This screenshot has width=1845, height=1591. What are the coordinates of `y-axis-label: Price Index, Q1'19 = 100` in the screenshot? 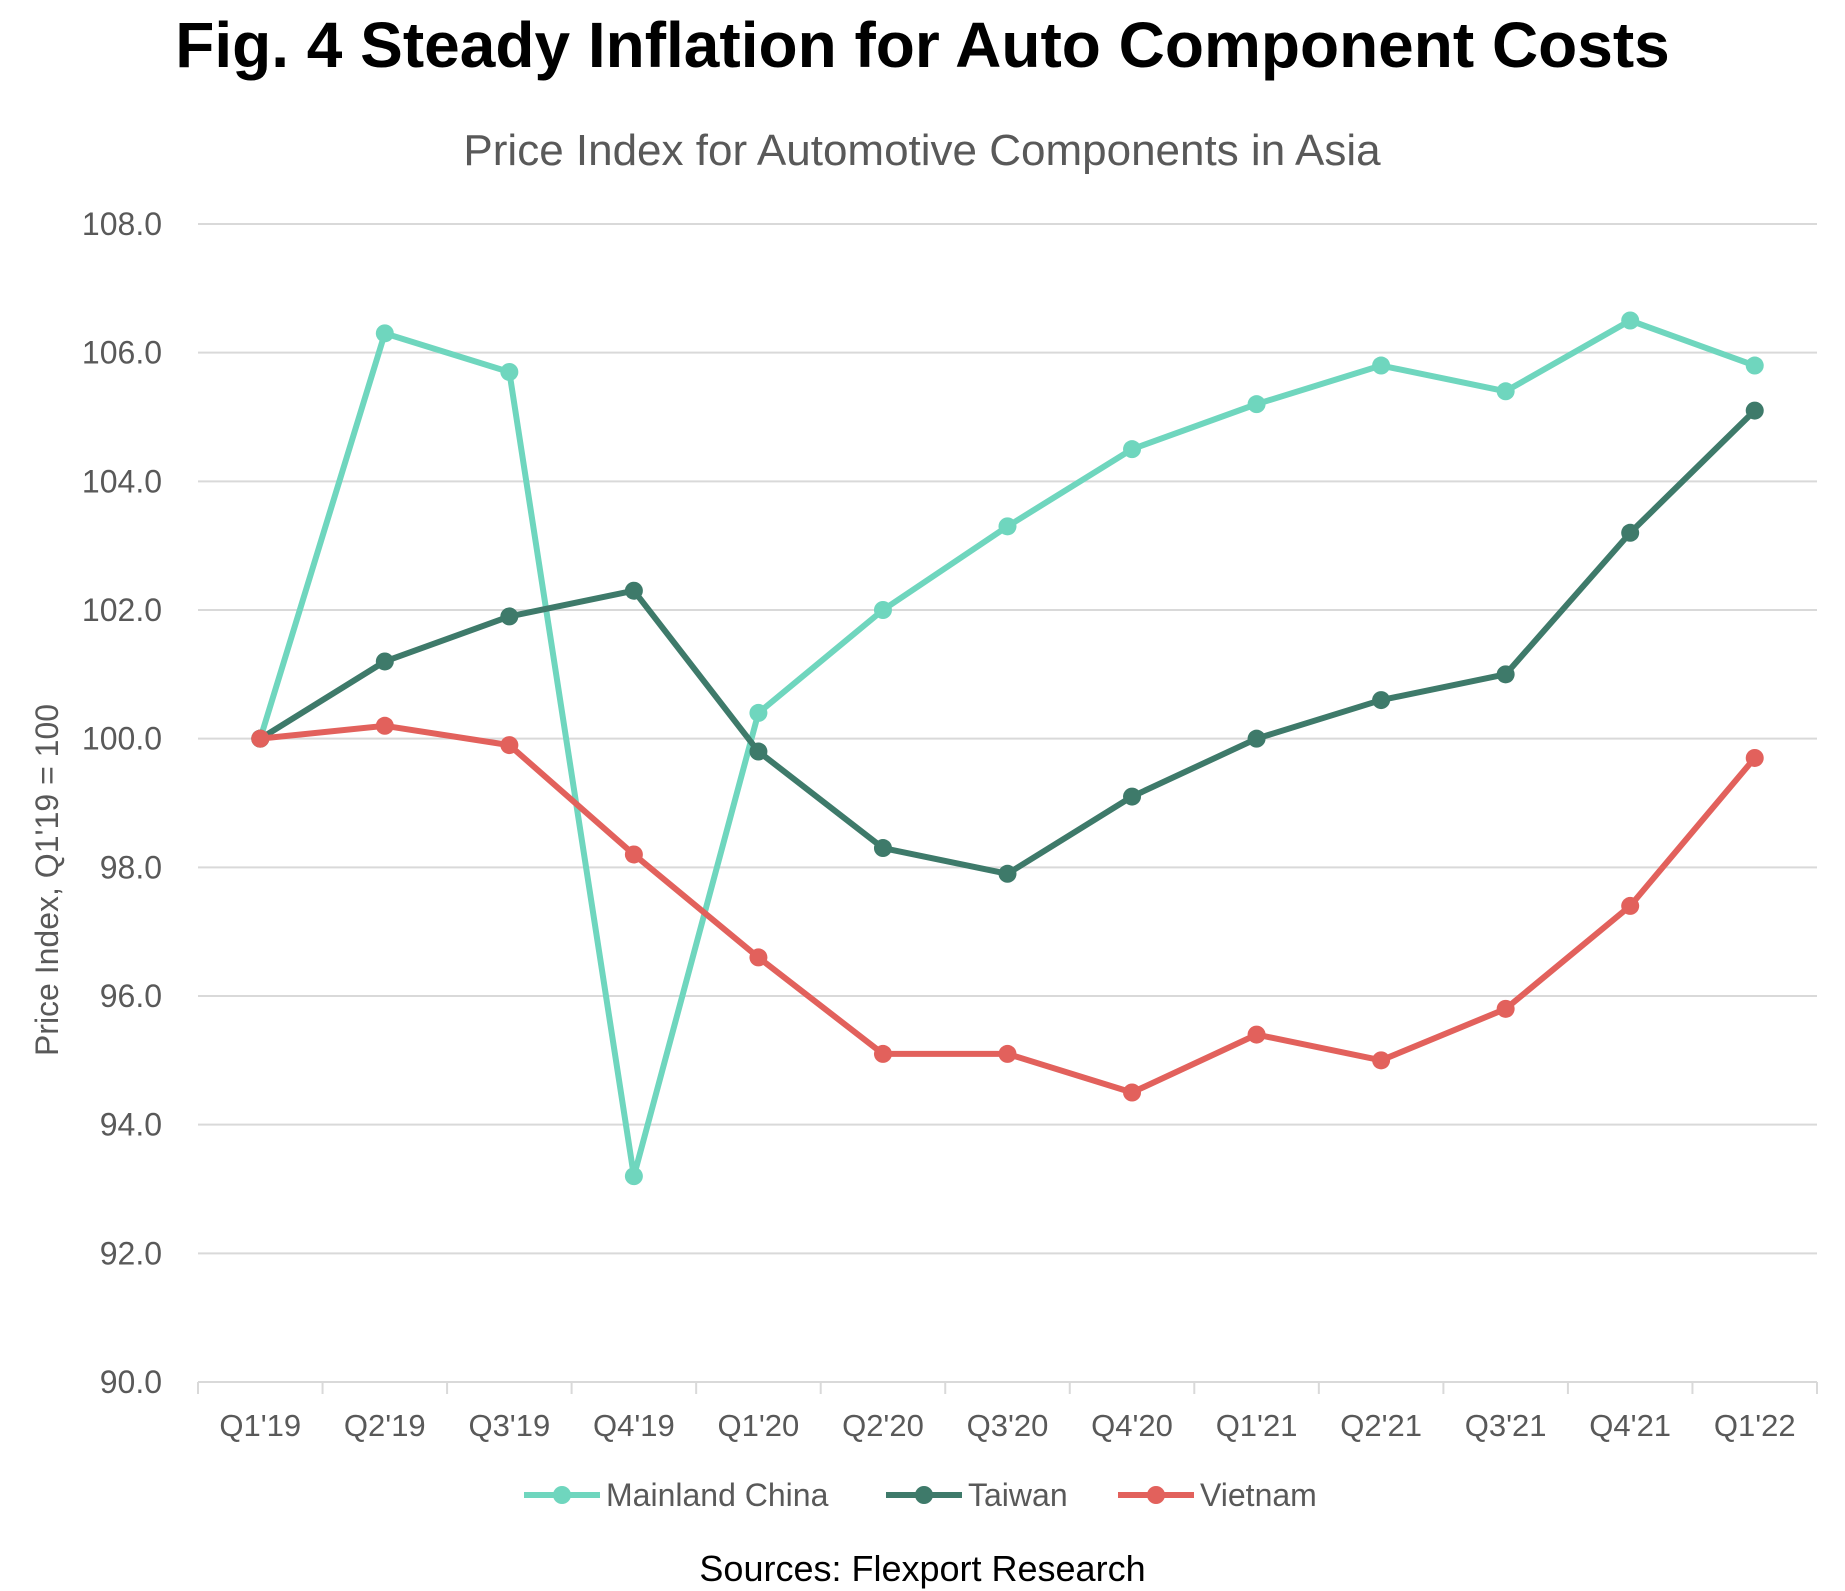 It's located at (47, 880).